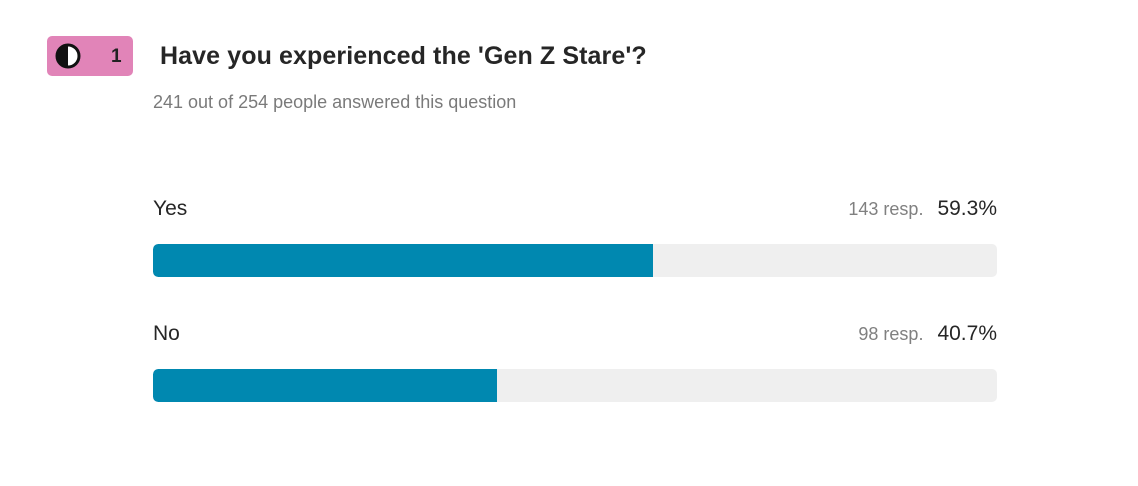 Image resolution: width=1138 pixels, height=486 pixels. What do you see at coordinates (90, 56) in the screenshot?
I see `question-number-badge: 1` at bounding box center [90, 56].